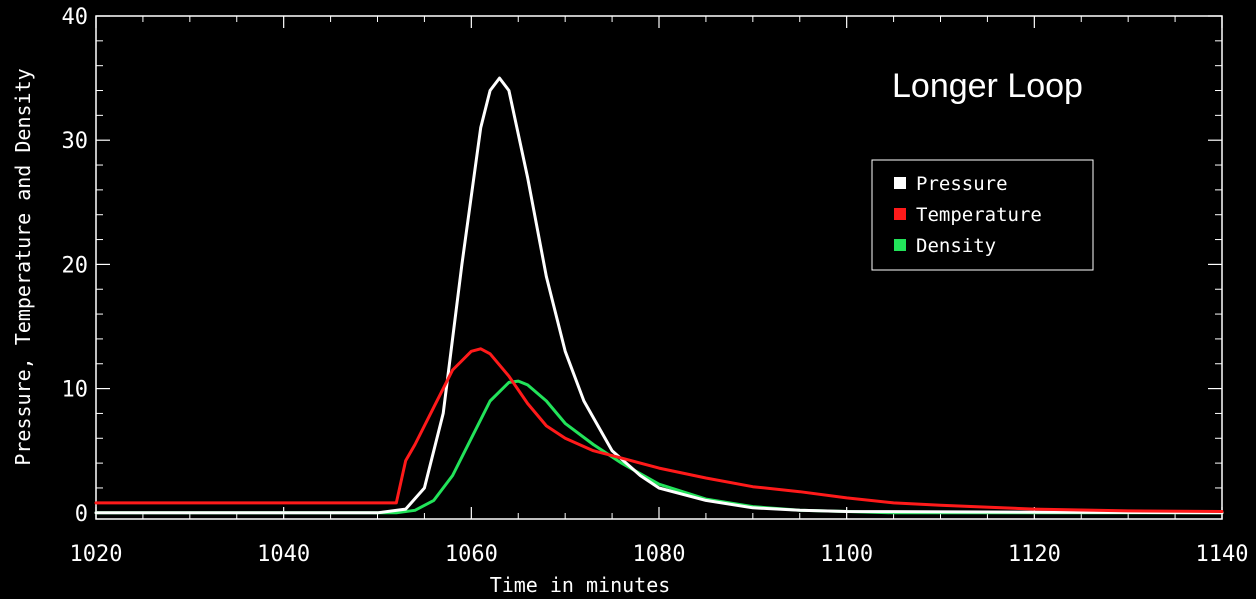 The width and height of the screenshot is (1256, 599). What do you see at coordinates (900, 183) in the screenshot?
I see `legend-swatch-pressure` at bounding box center [900, 183].